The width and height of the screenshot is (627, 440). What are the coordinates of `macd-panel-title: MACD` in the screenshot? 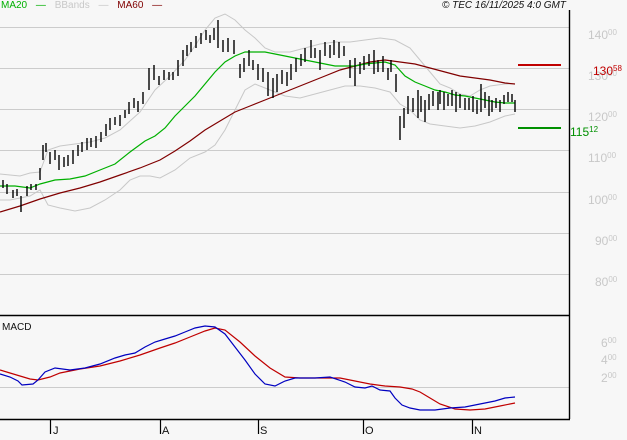 It's located at (17, 327).